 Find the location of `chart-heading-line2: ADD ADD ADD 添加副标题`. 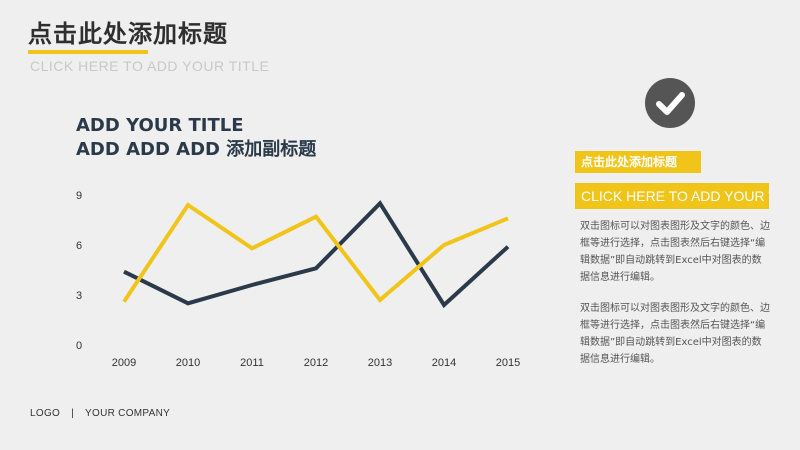

chart-heading-line2: ADD ADD ADD 添加副标题 is located at coordinates (196, 149).